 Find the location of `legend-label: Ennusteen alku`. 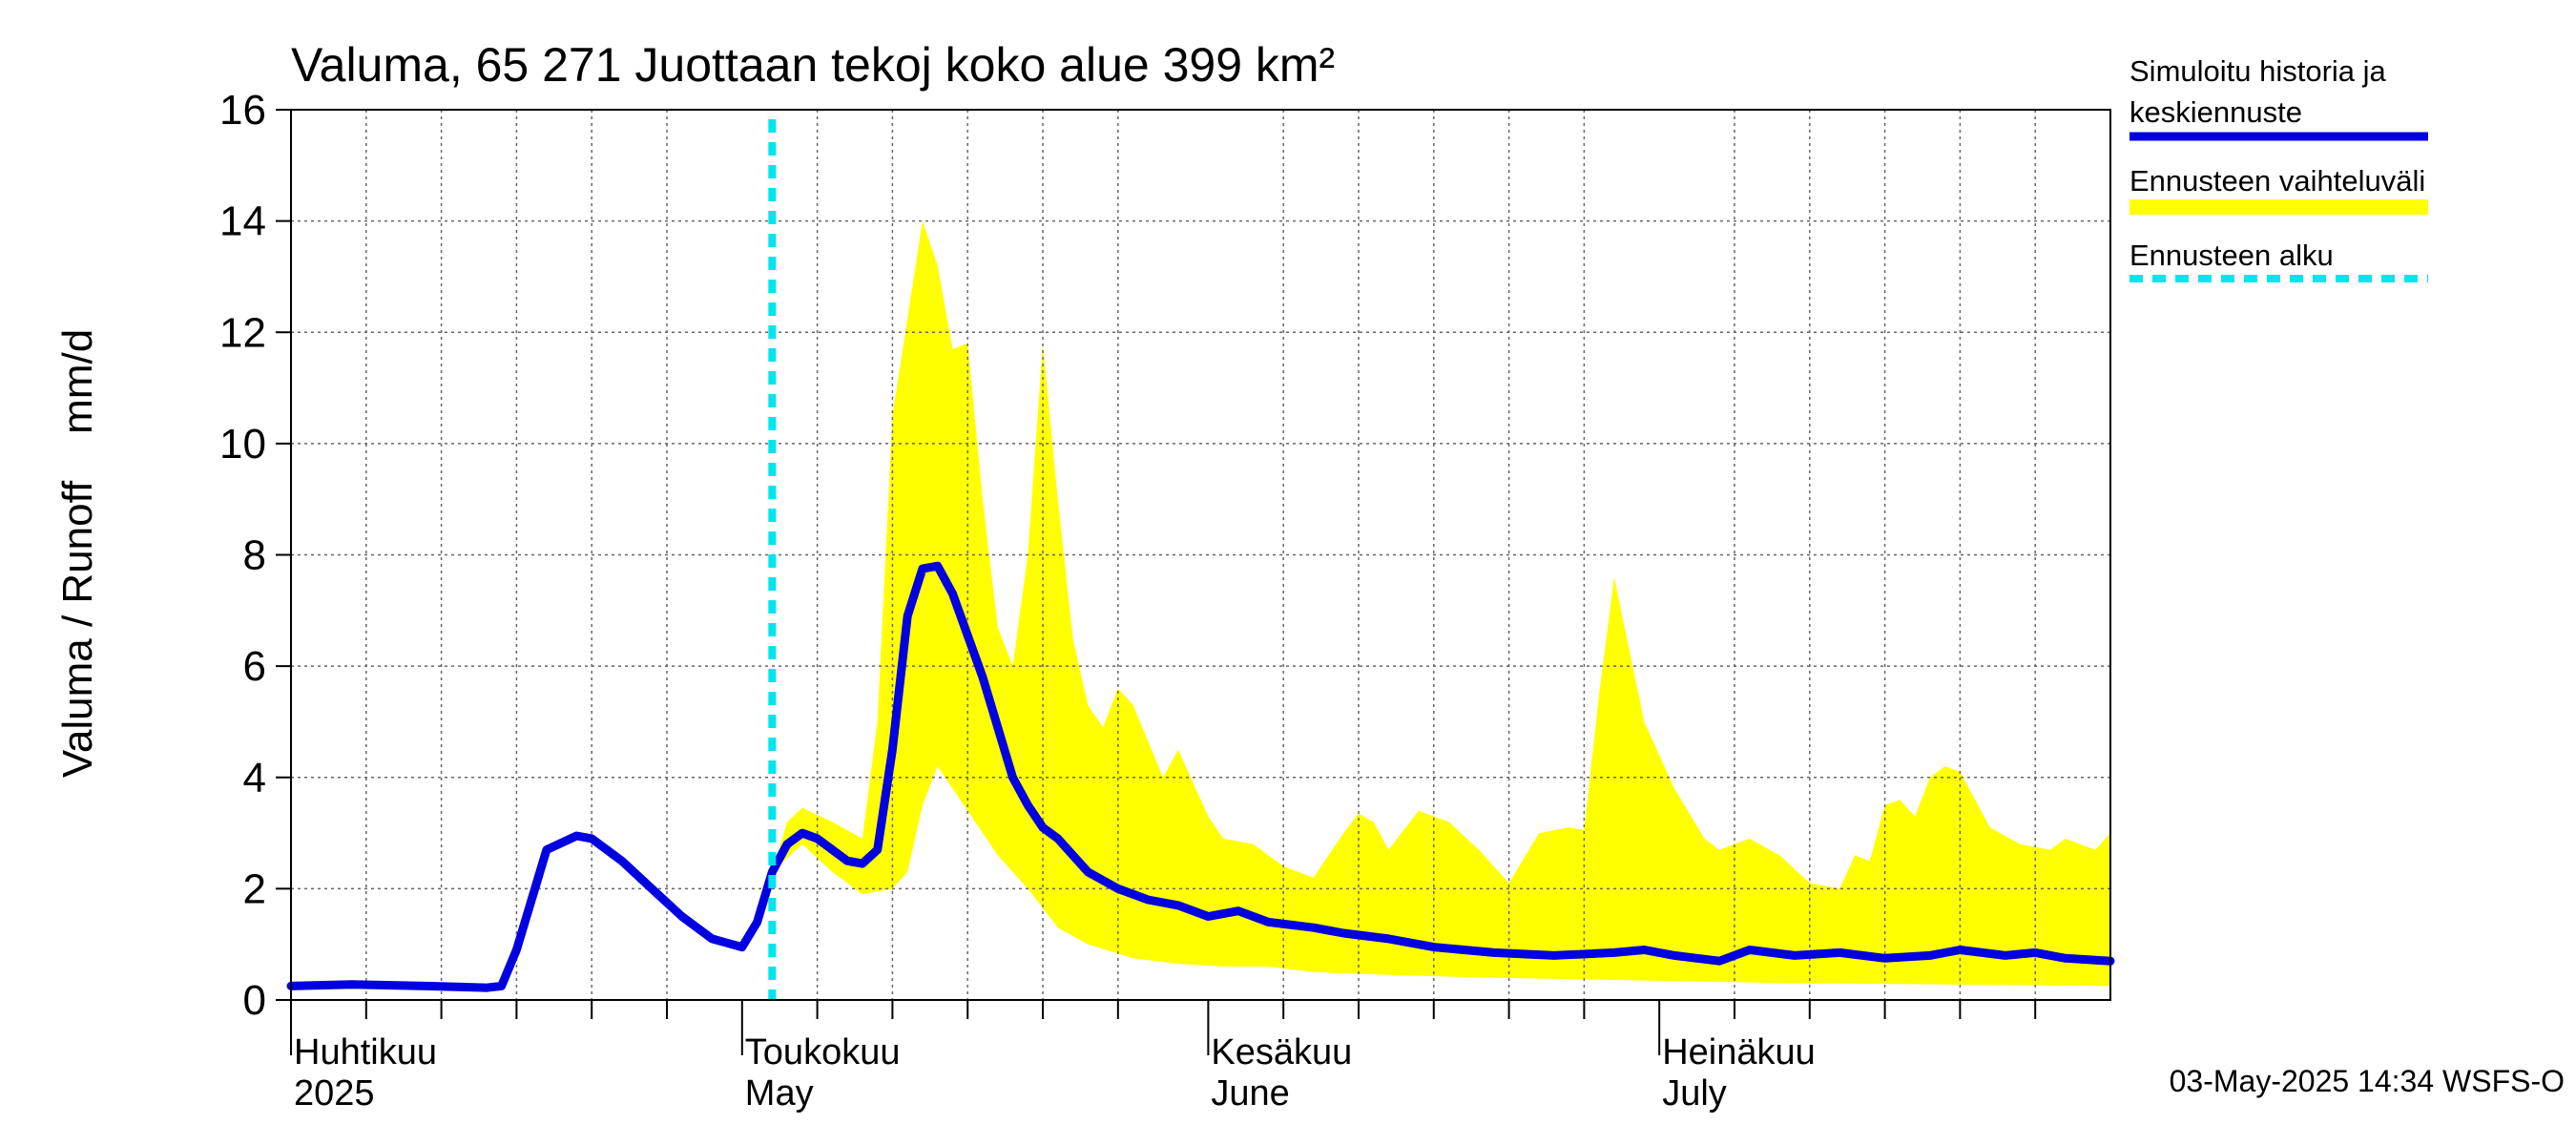

legend-label: Ennusteen alku is located at coordinates (2231, 256).